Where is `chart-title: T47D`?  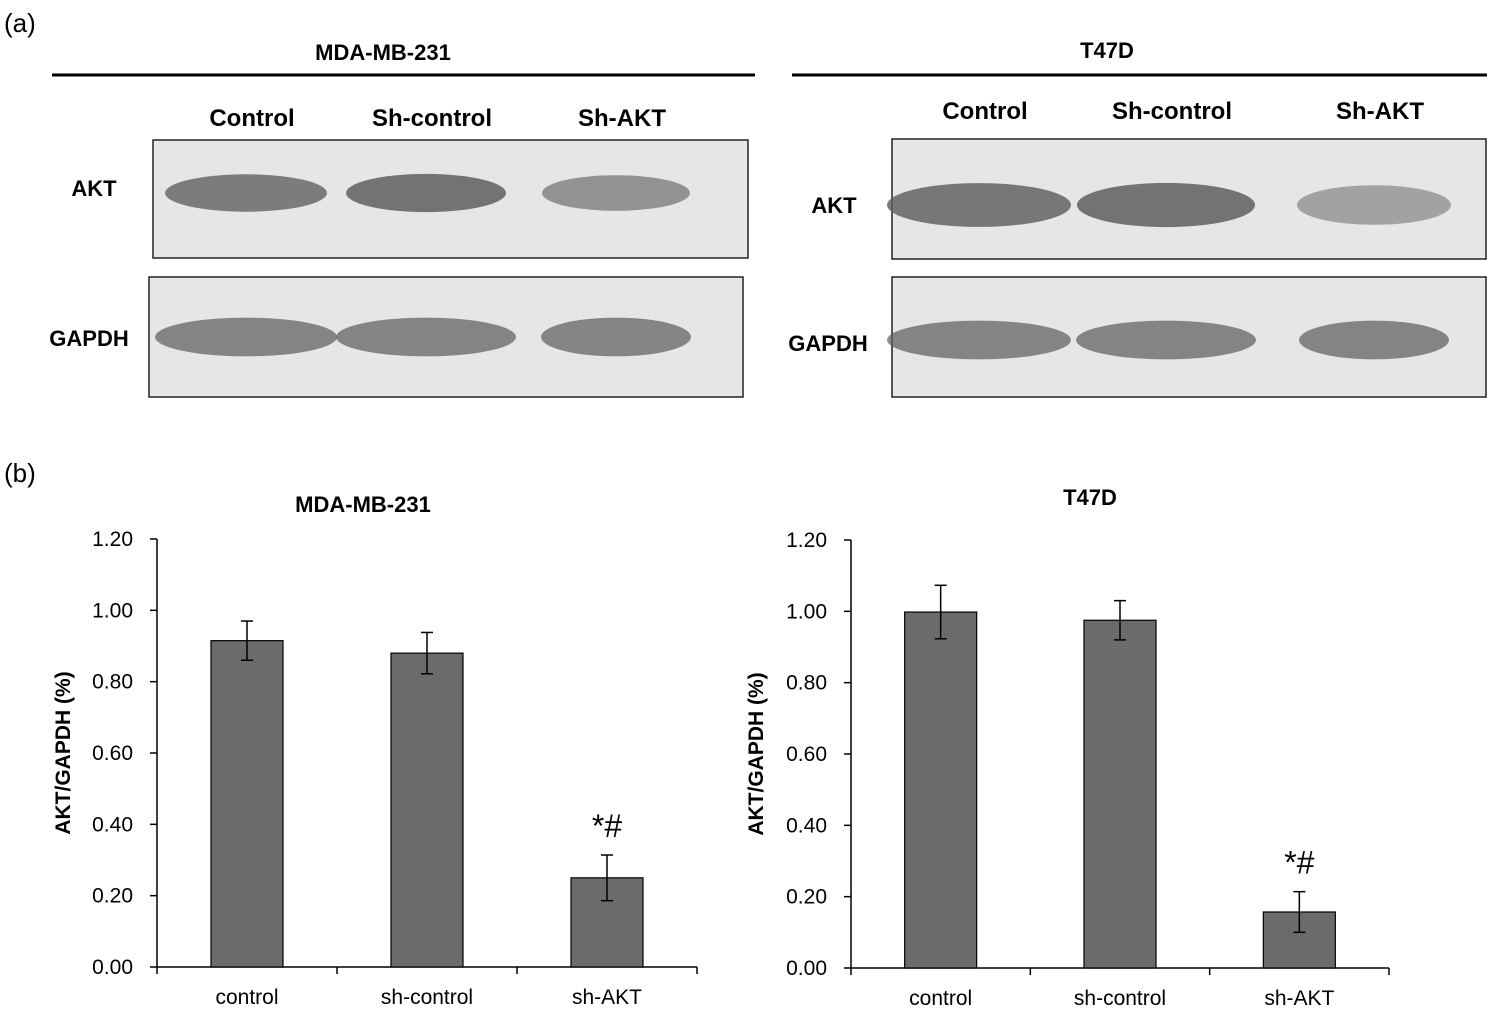 chart-title: T47D is located at coordinates (1090, 497).